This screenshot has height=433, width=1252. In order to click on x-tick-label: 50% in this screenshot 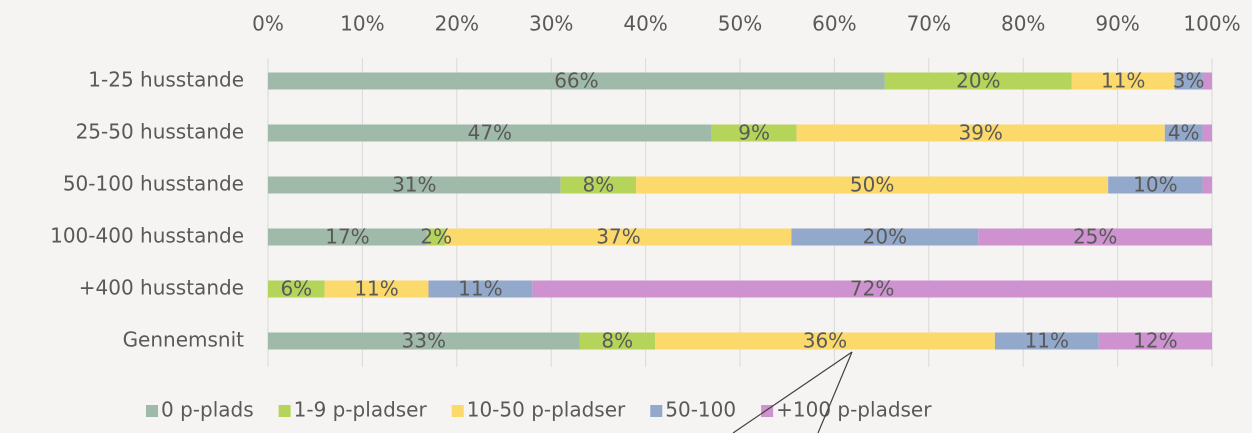, I will do `click(740, 24)`.